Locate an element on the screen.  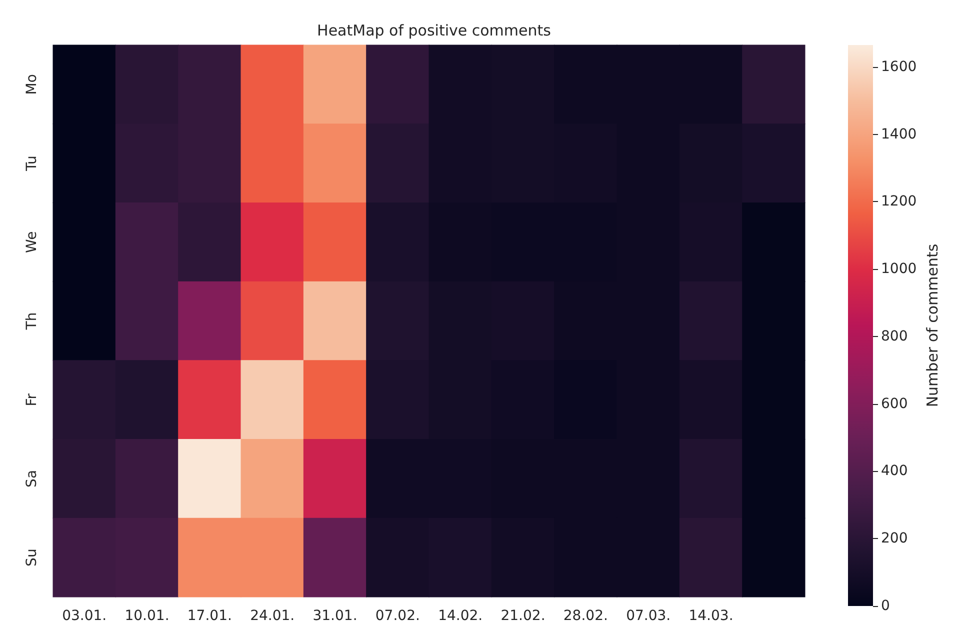
x-tick-label: 24.01. is located at coordinates (272, 616).